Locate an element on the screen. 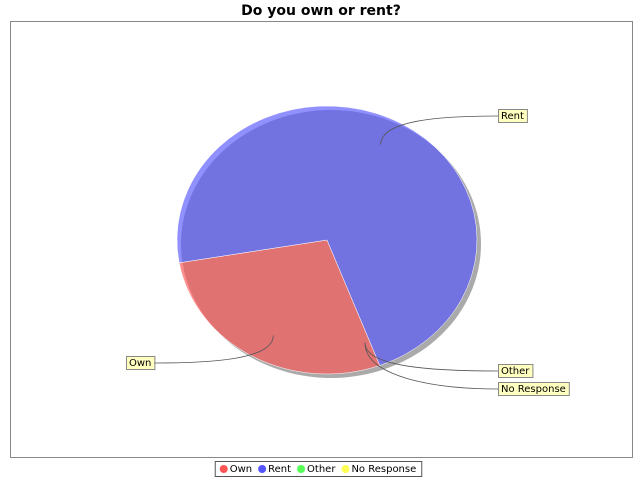  legend-label: Rent is located at coordinates (279, 469).